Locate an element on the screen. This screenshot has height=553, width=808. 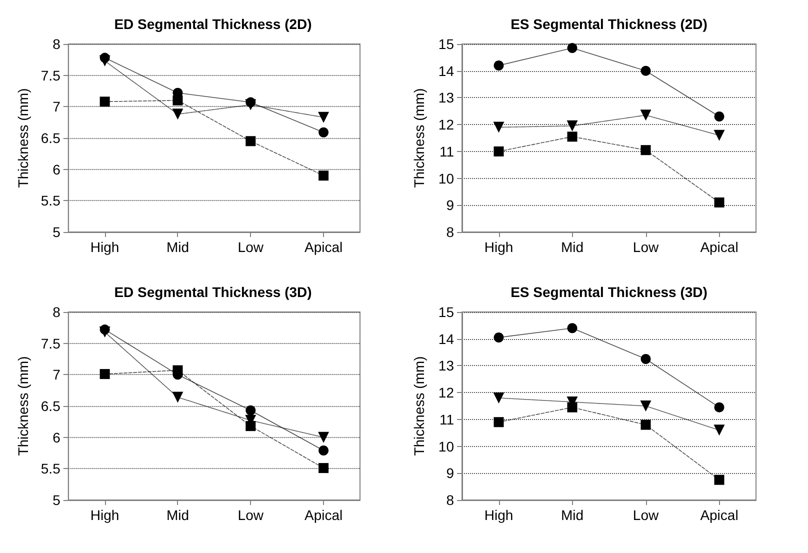
chart-title: ES Segmental Thickness (3D) is located at coordinates (609, 292).